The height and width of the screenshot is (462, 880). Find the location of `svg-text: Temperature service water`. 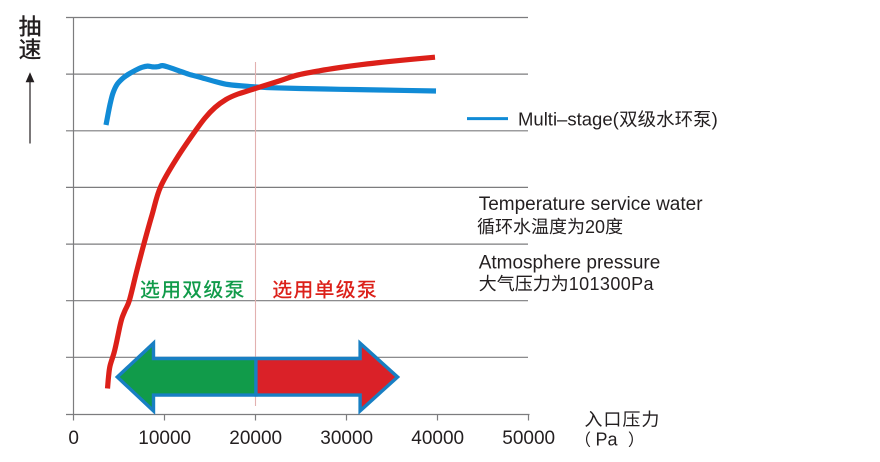

svg-text: Temperature service water is located at coordinates (591, 204).